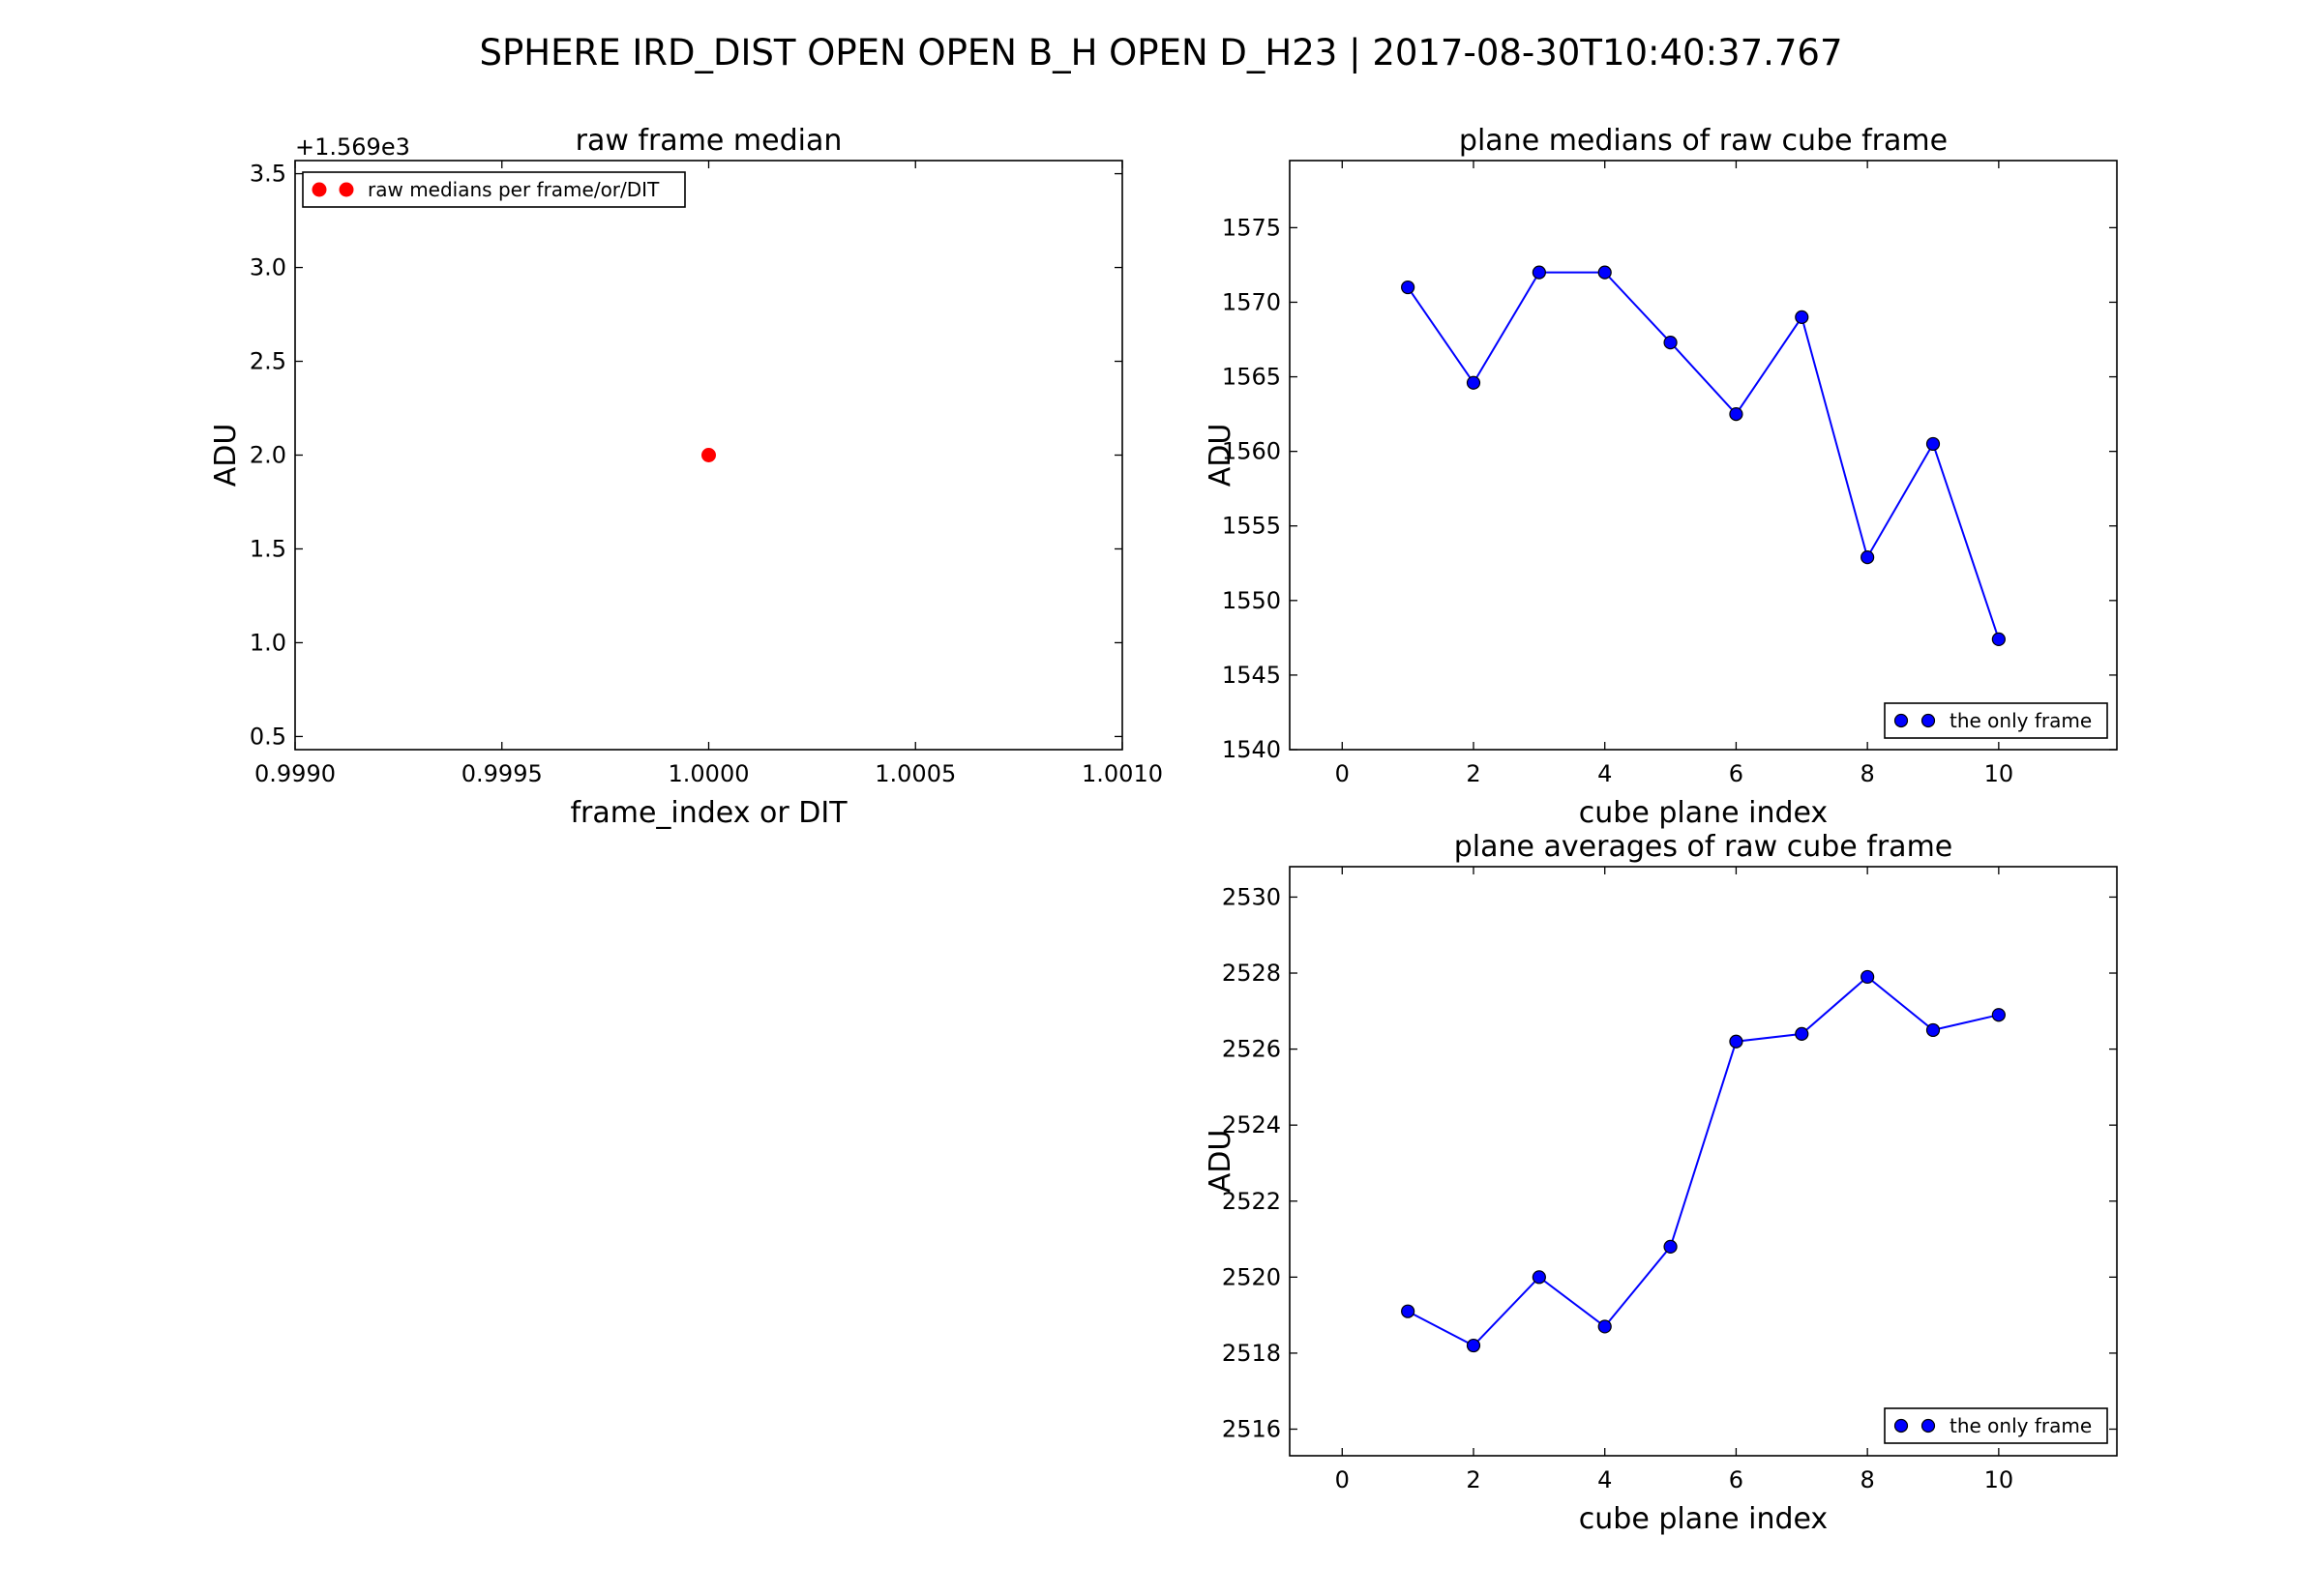  Describe the element at coordinates (1703, 141) in the screenshot. I see `chart-title: plane medians of raw cube frame` at that location.